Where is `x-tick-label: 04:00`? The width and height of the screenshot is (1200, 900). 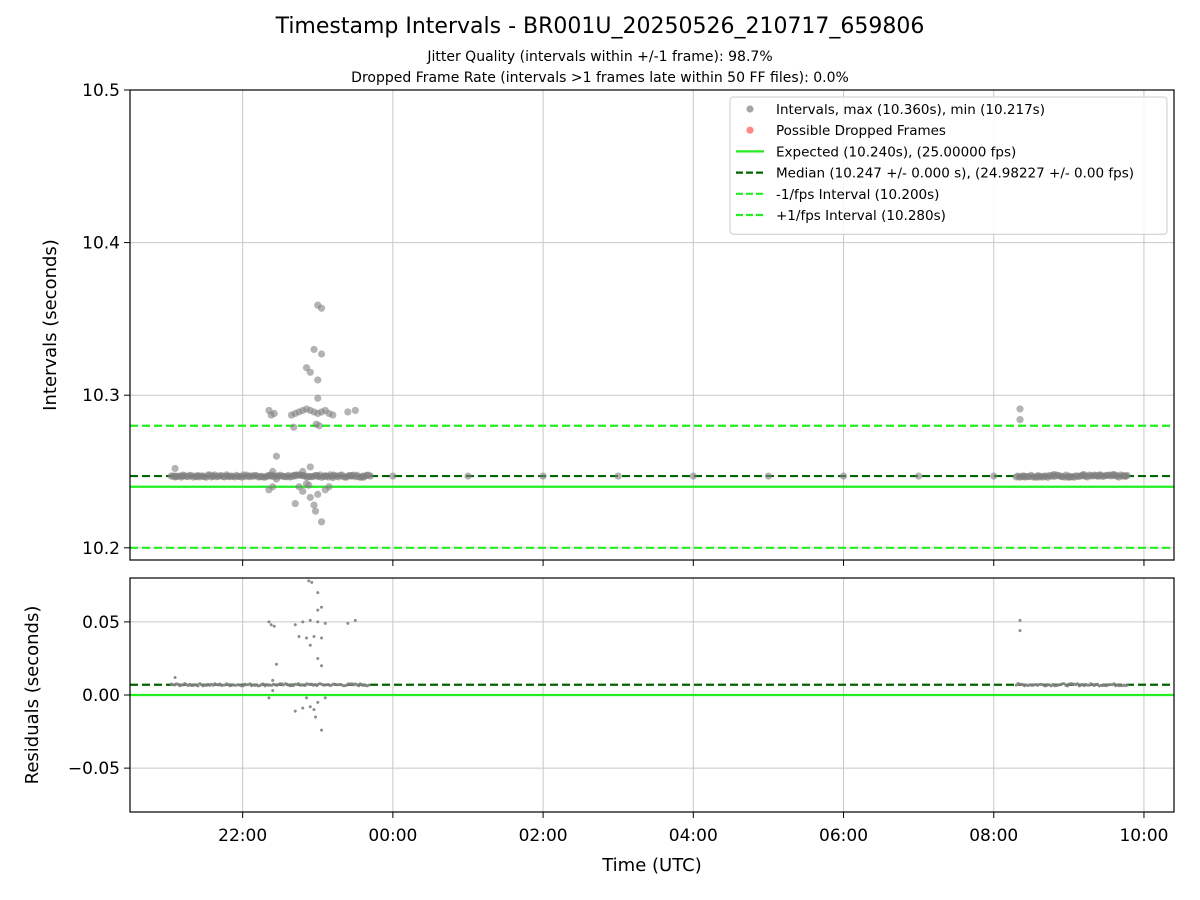 x-tick-label: 04:00 is located at coordinates (693, 836).